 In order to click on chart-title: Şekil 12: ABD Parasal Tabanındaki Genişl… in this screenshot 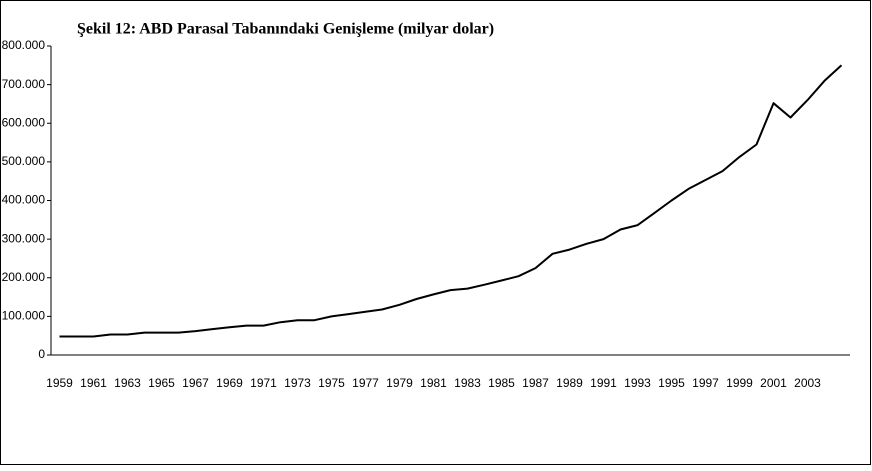, I will do `click(285, 29)`.